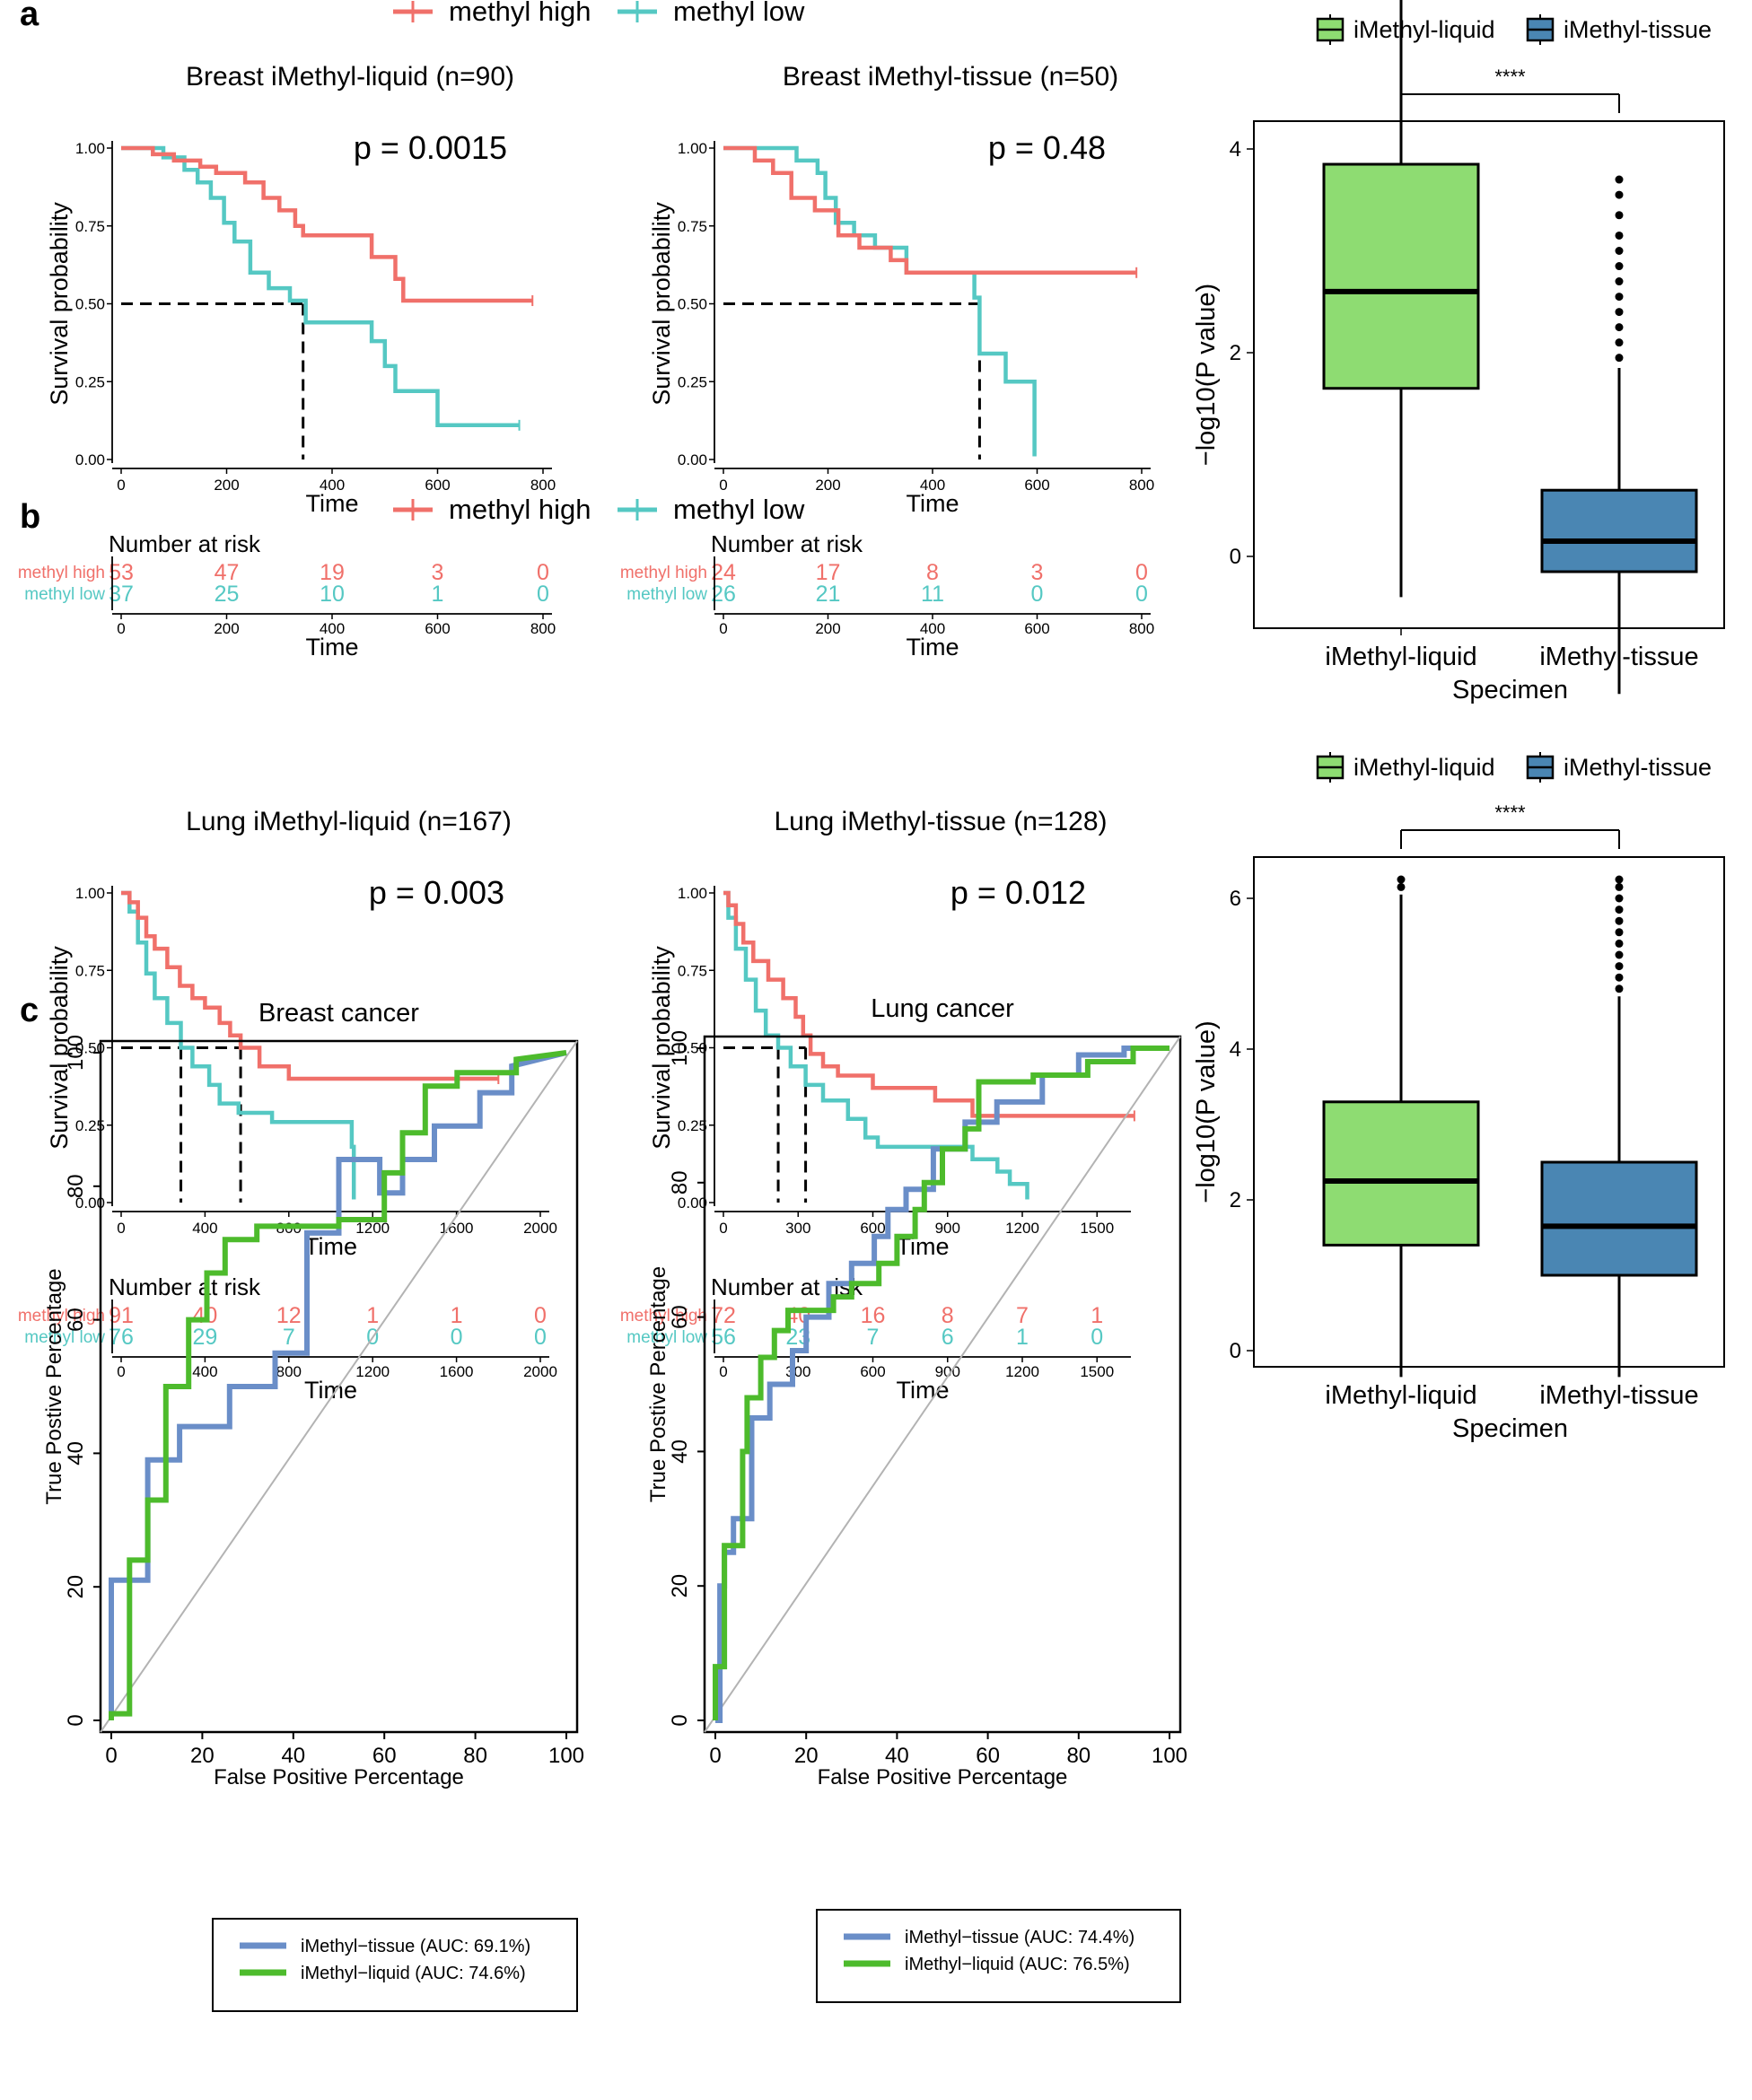 The height and width of the screenshot is (2100, 1752). Describe the element at coordinates (692, 382) in the screenshot. I see `km-a2-ytick-label: 0.25` at that location.